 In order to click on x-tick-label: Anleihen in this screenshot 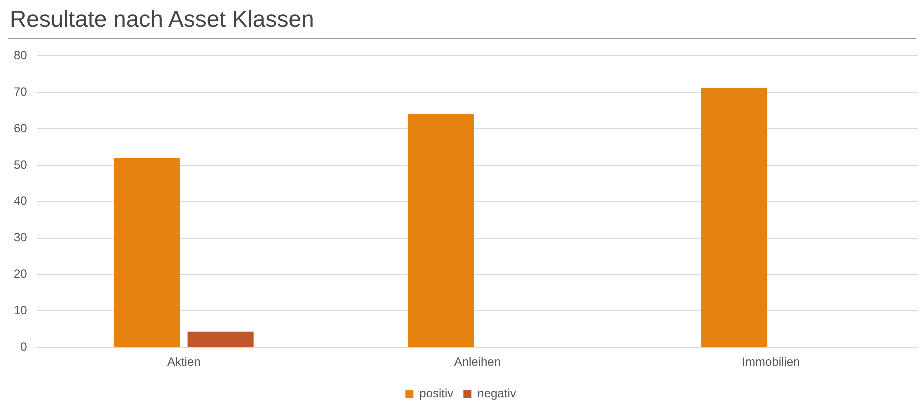, I will do `click(478, 362)`.